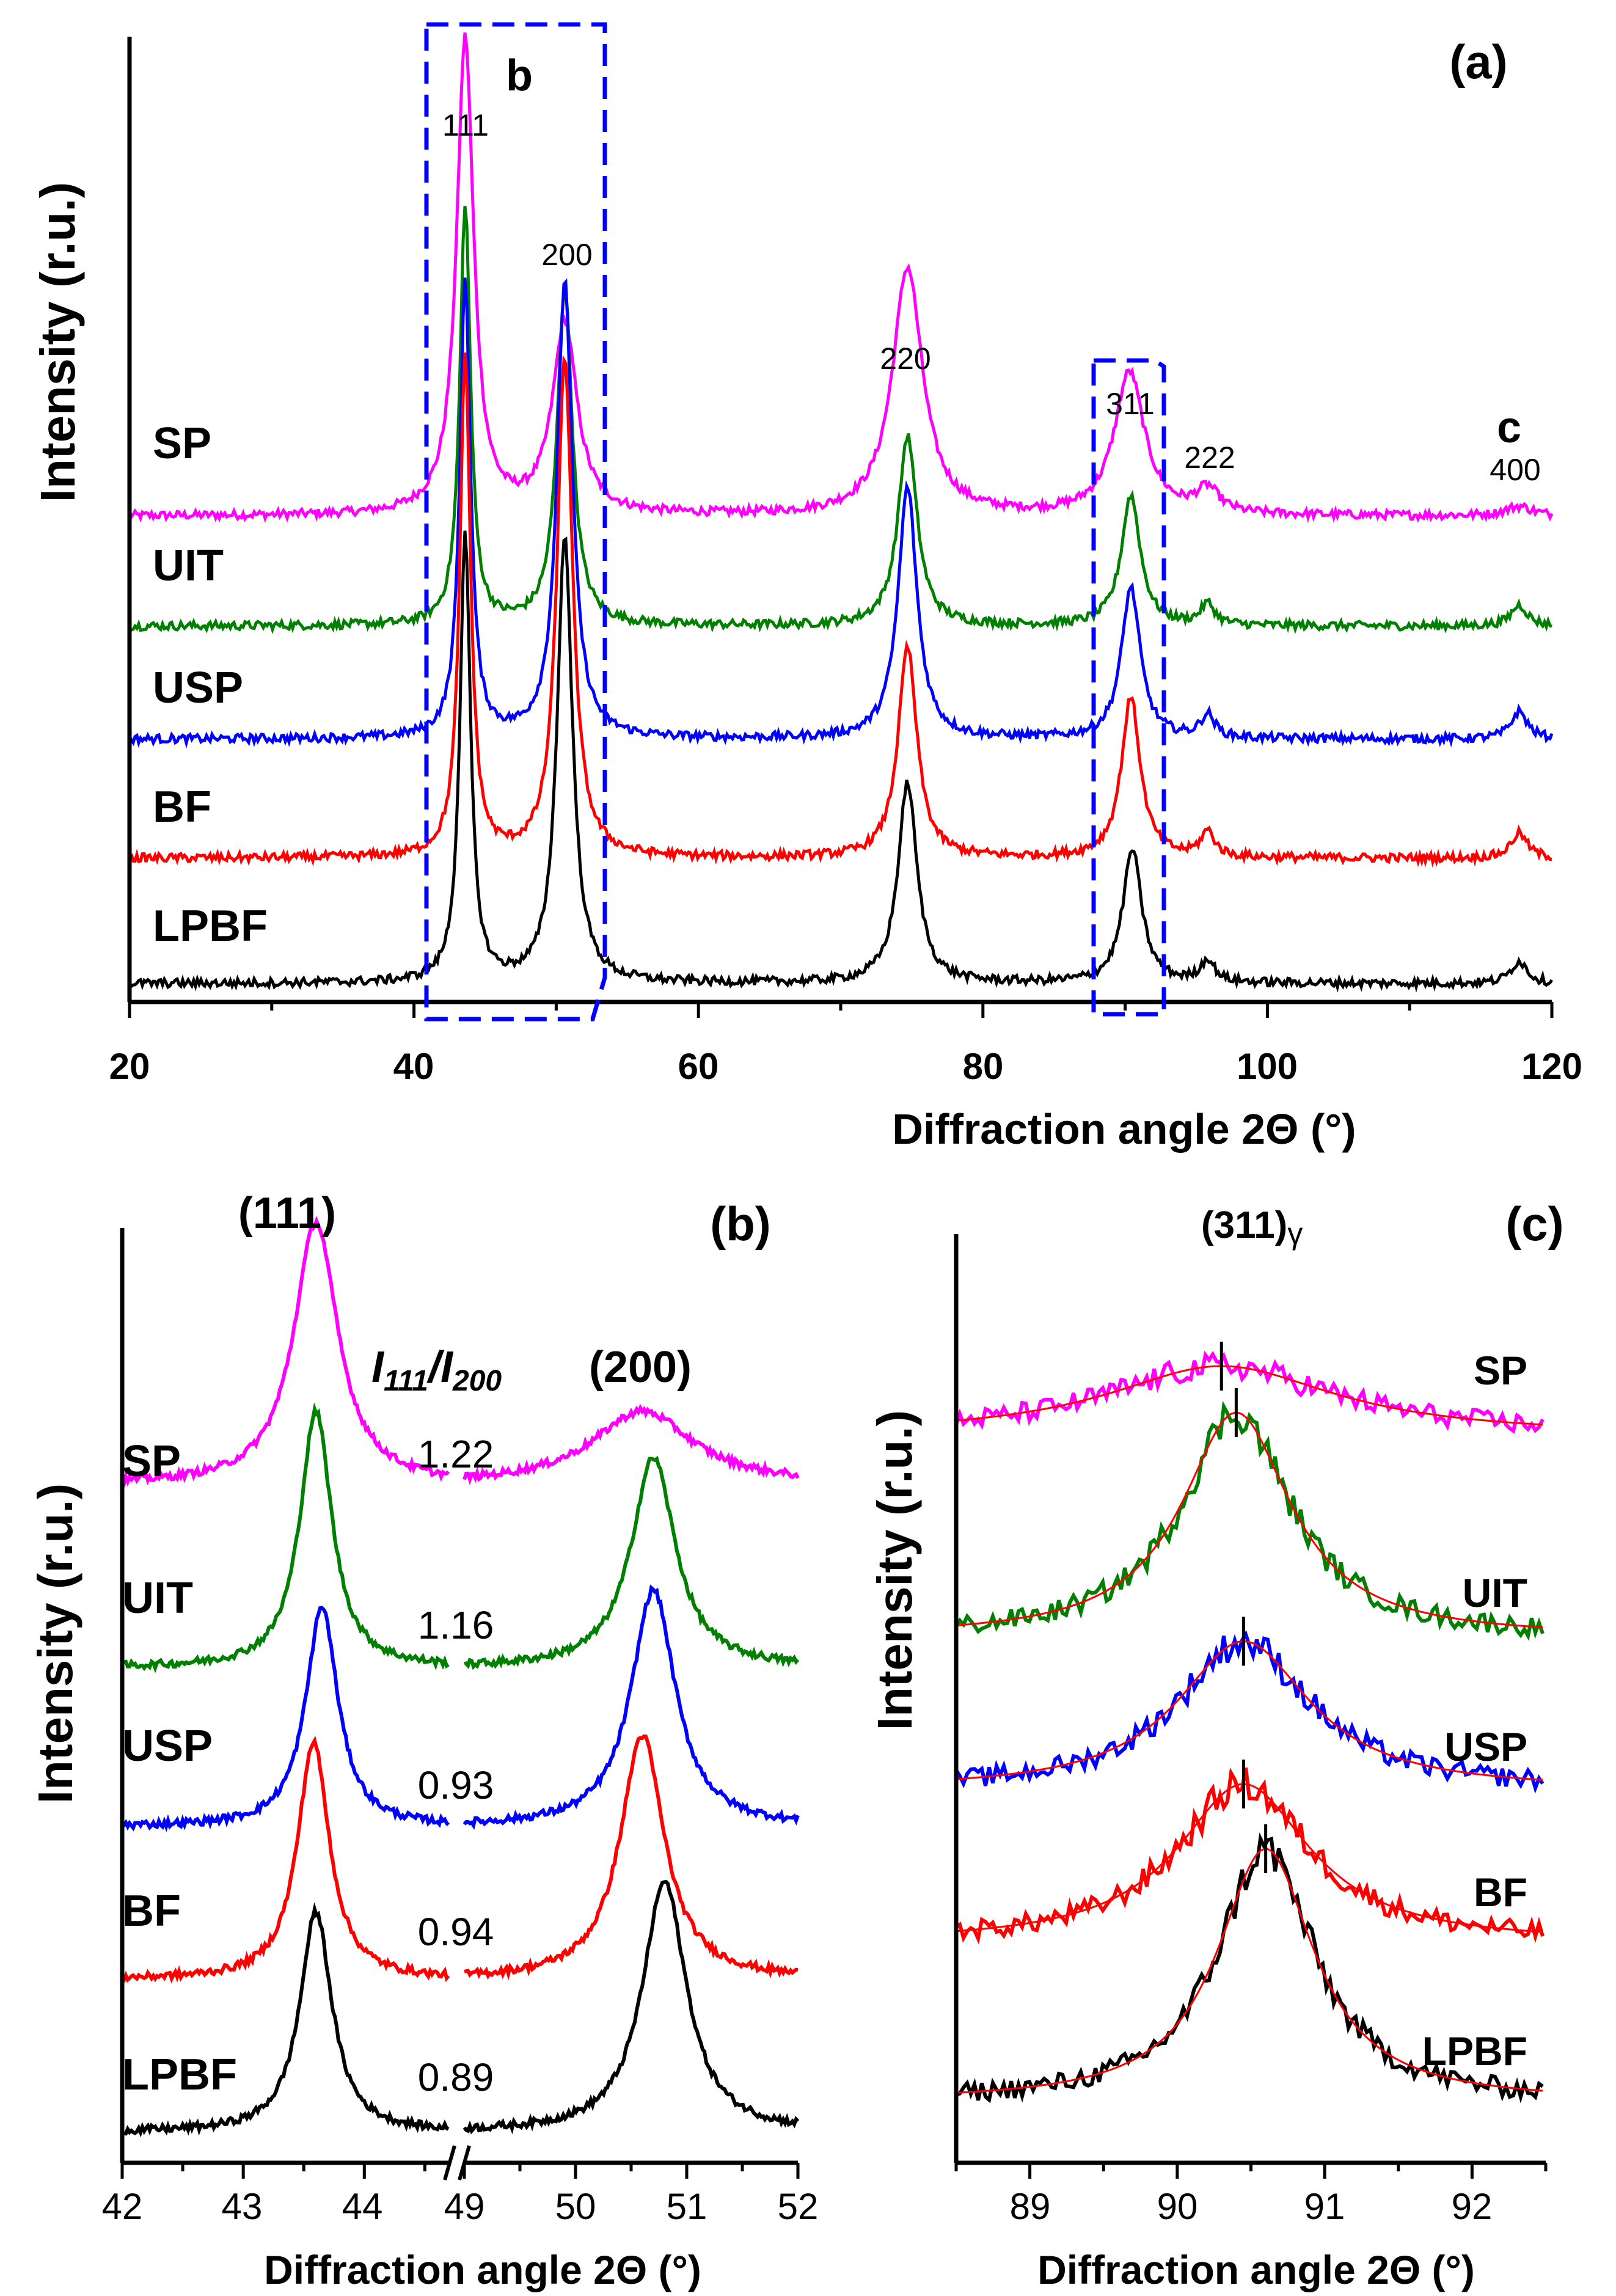 The image size is (1616, 2296). I want to click on a-series-name-sp: SP, so click(182, 443).